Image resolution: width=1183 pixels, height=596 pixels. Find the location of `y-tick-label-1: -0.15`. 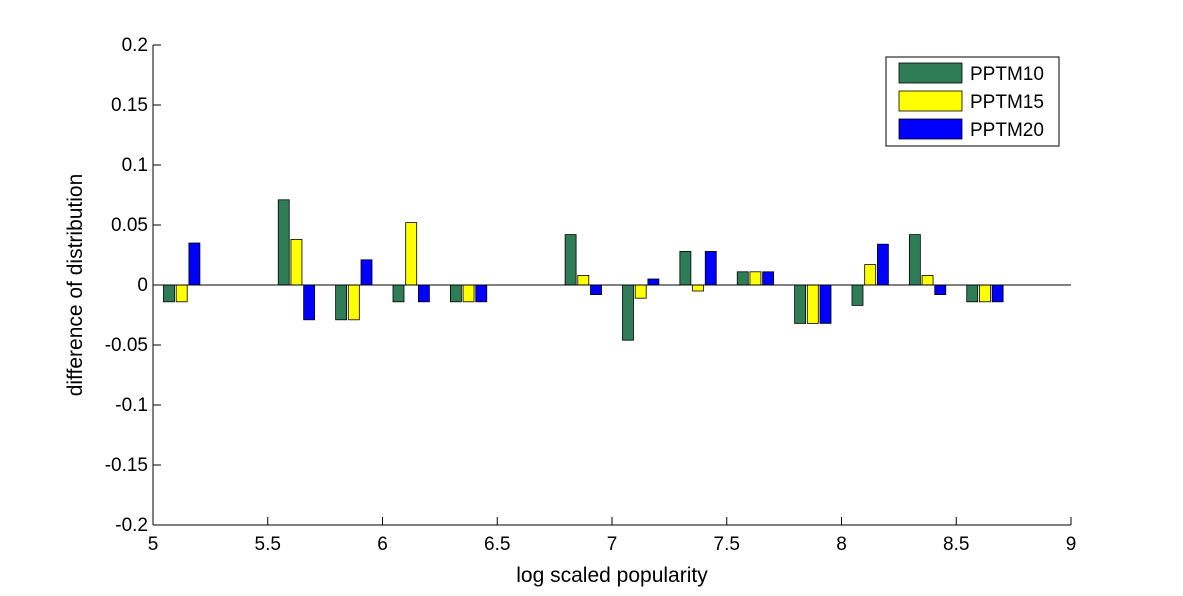

y-tick-label-1: -0.15 is located at coordinates (126, 465).